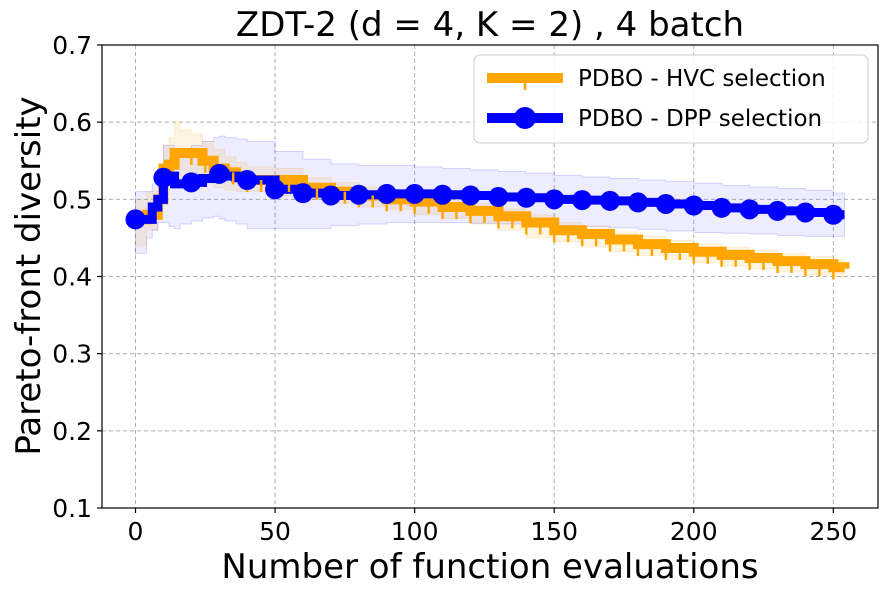 Image resolution: width=888 pixels, height=594 pixels. I want to click on x-tick-label: 50, so click(275, 531).